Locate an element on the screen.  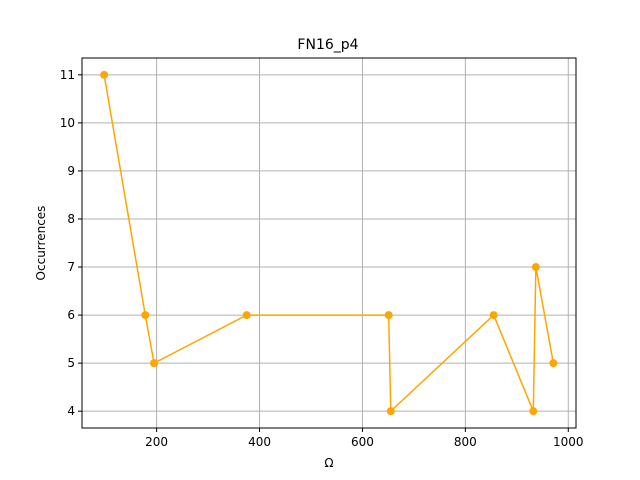
y-tick-label: 11 is located at coordinates (67, 75).